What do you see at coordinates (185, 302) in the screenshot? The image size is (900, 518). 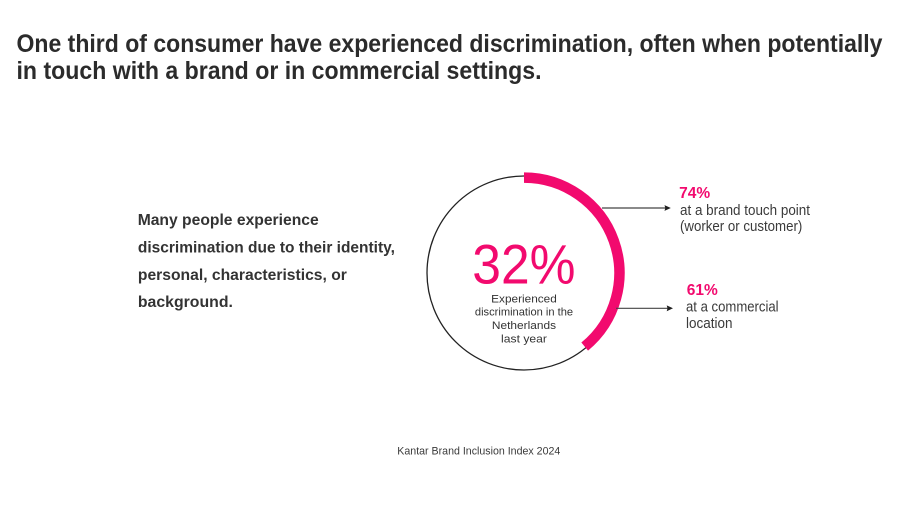 I see `svg-text: background.` at bounding box center [185, 302].